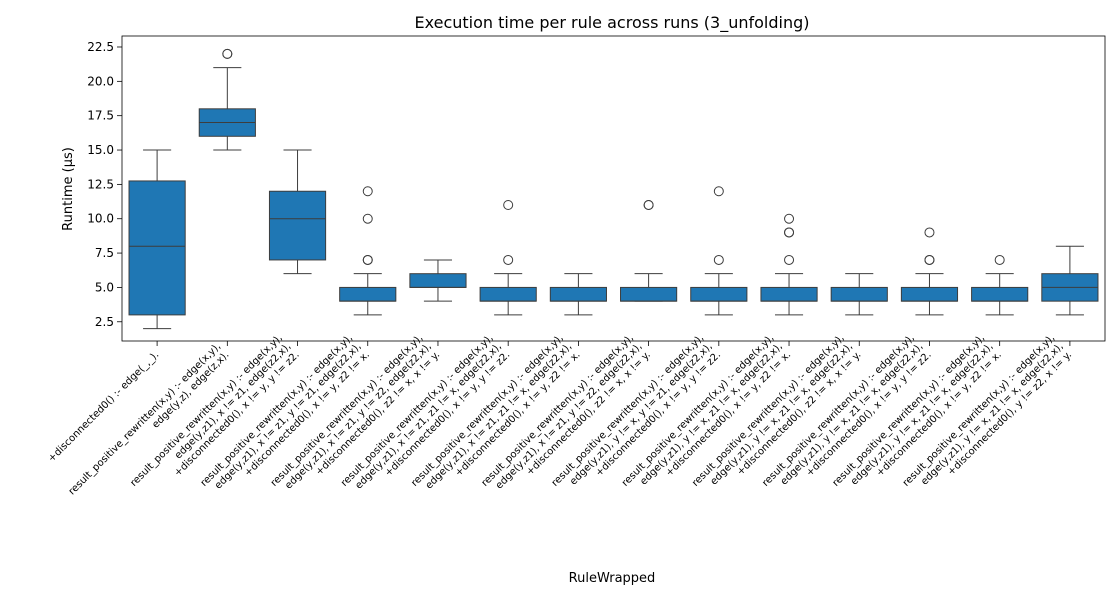 The image size is (1120, 600). What do you see at coordinates (104, 287) in the screenshot?
I see `y-tick-label: 5.0` at bounding box center [104, 287].